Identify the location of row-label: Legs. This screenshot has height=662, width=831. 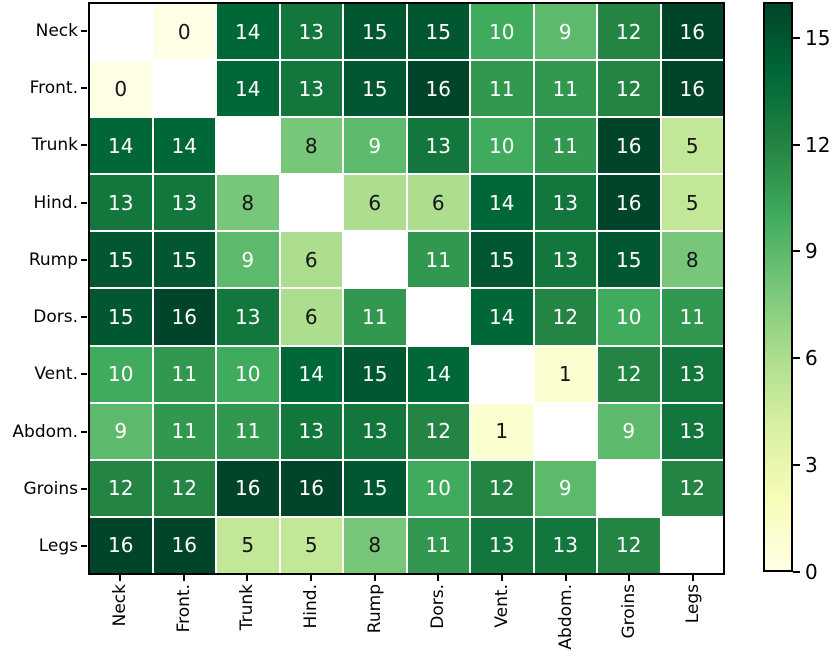
(58, 546).